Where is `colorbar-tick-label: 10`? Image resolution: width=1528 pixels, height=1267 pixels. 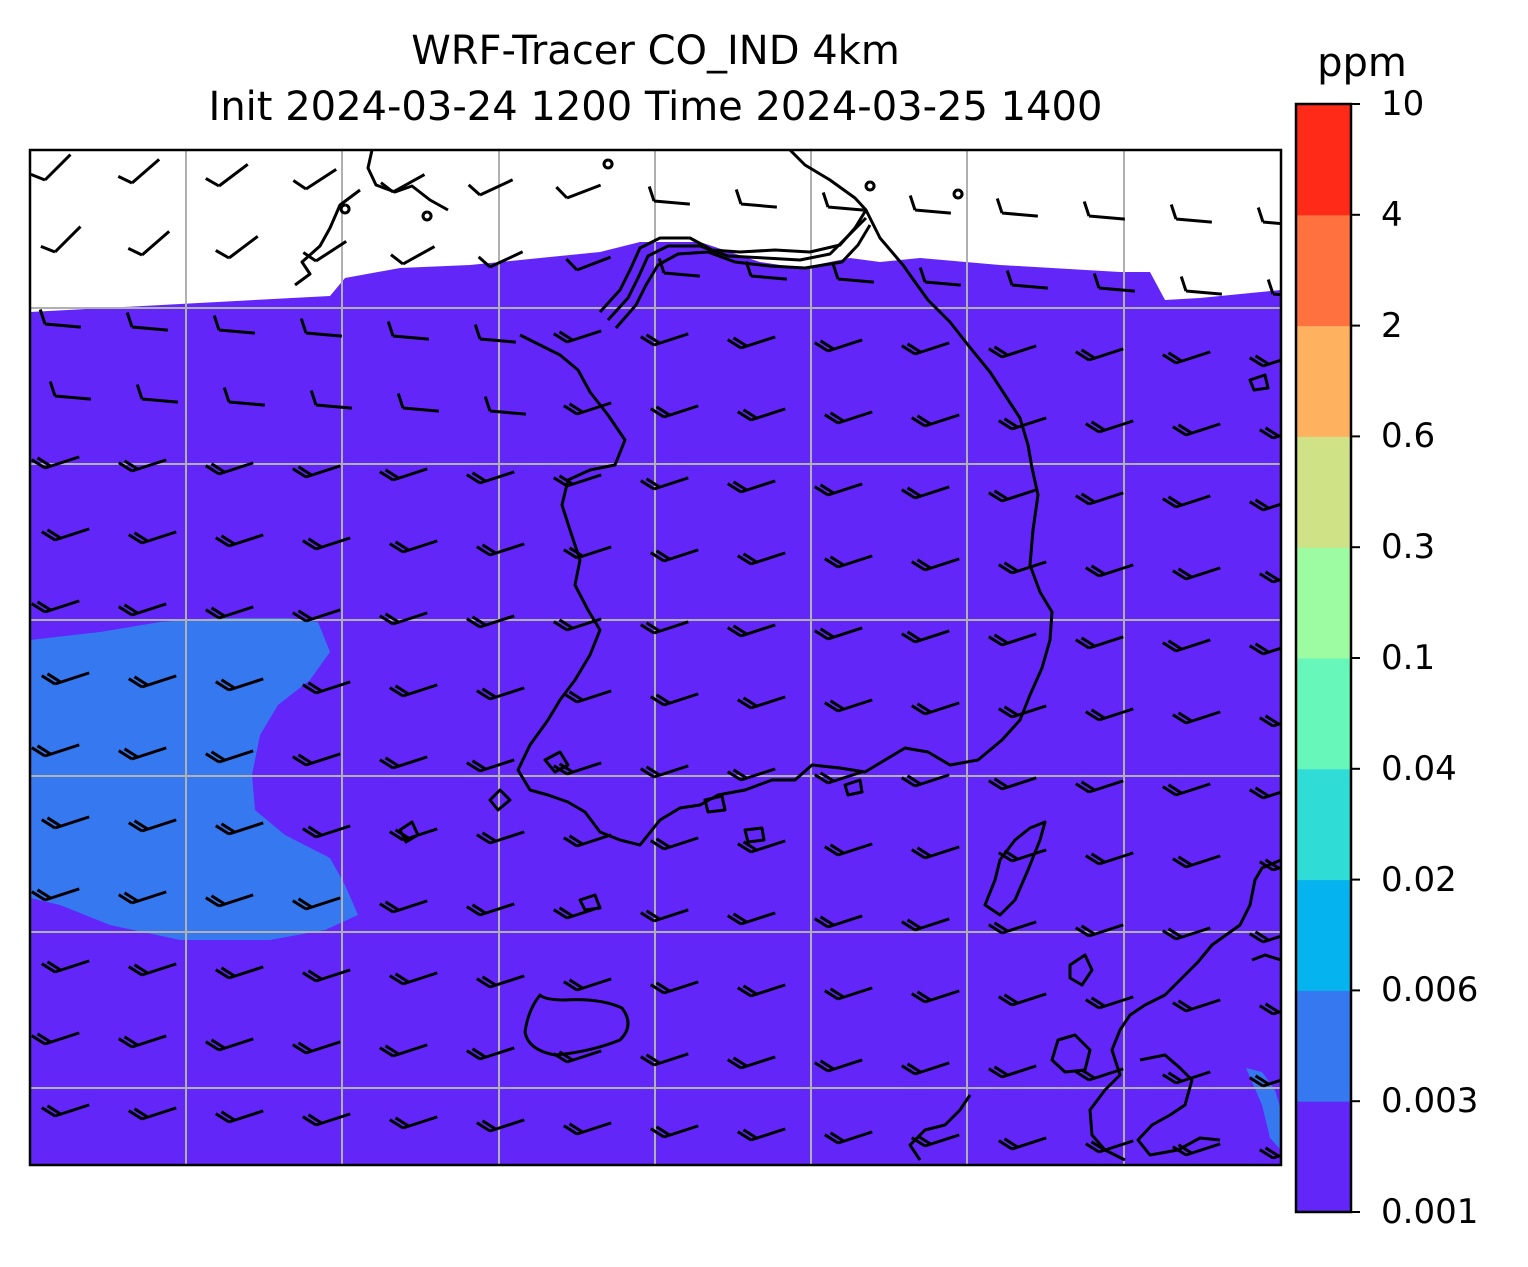 colorbar-tick-label: 10 is located at coordinates (1403, 104).